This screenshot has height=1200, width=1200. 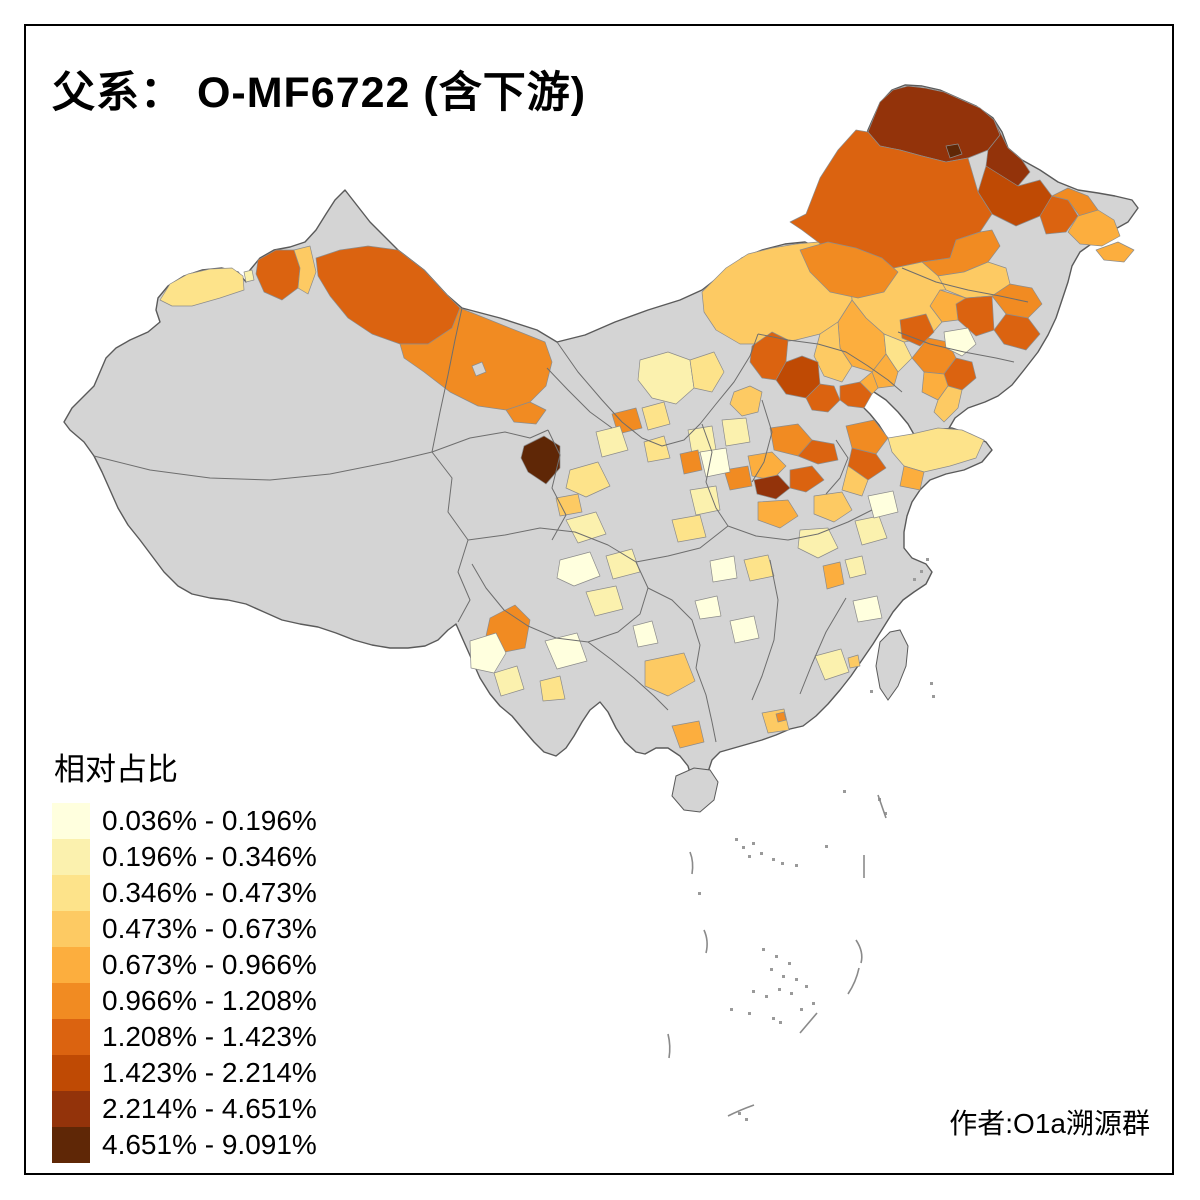 I want to click on region-linxia, so click(x=569, y=505).